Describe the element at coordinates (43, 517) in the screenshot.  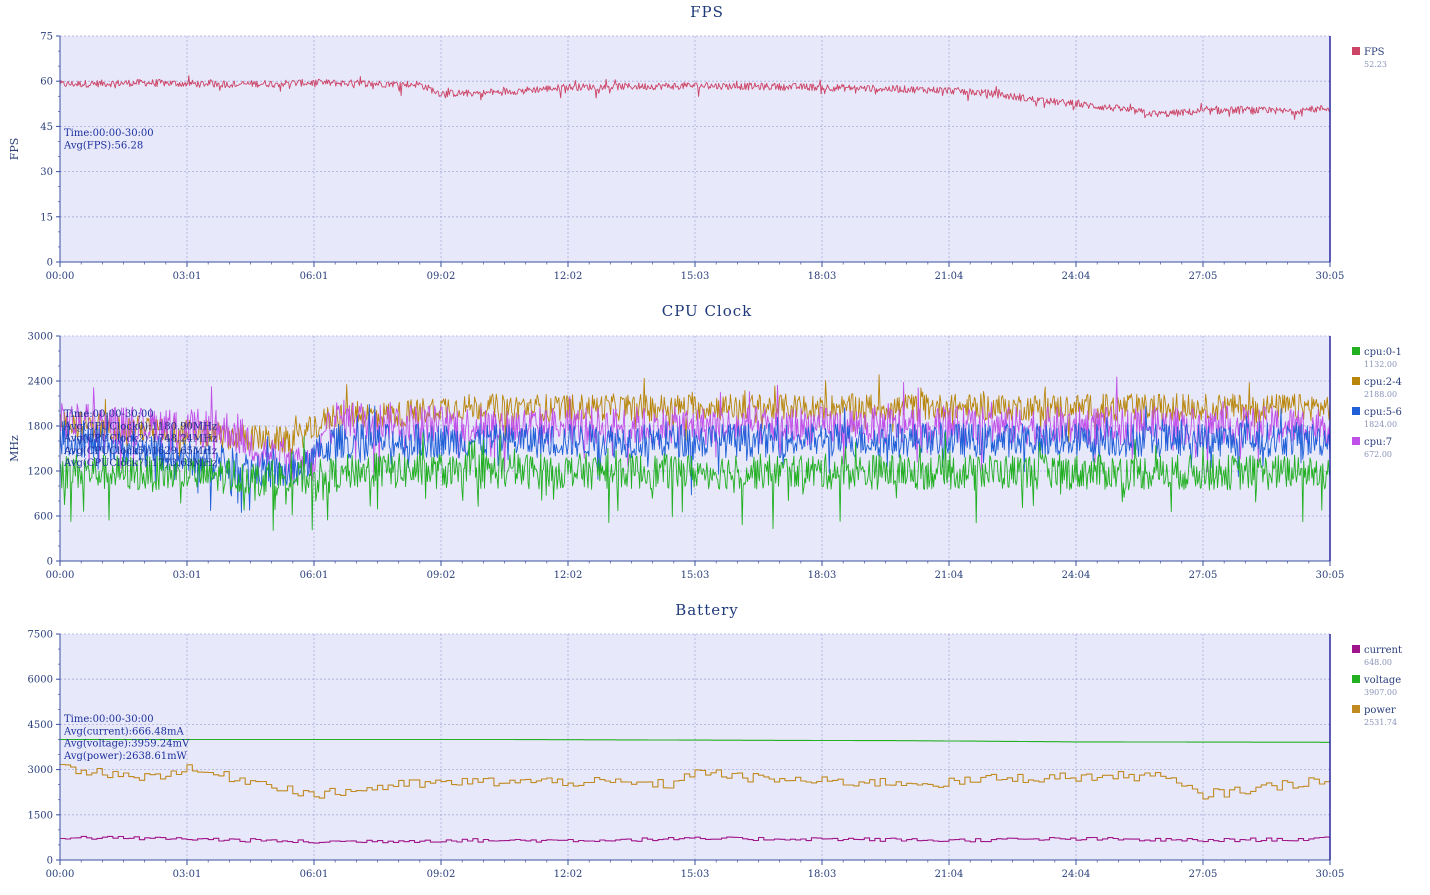
I see `y-tick-label: 600` at that location.